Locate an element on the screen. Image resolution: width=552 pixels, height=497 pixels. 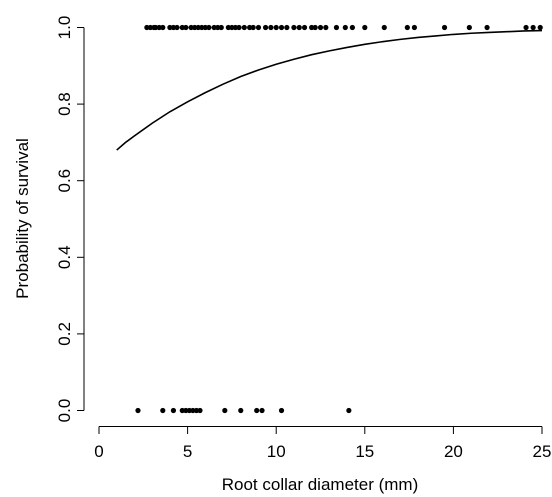
y-tick-label: 0.6 is located at coordinates (64, 181).